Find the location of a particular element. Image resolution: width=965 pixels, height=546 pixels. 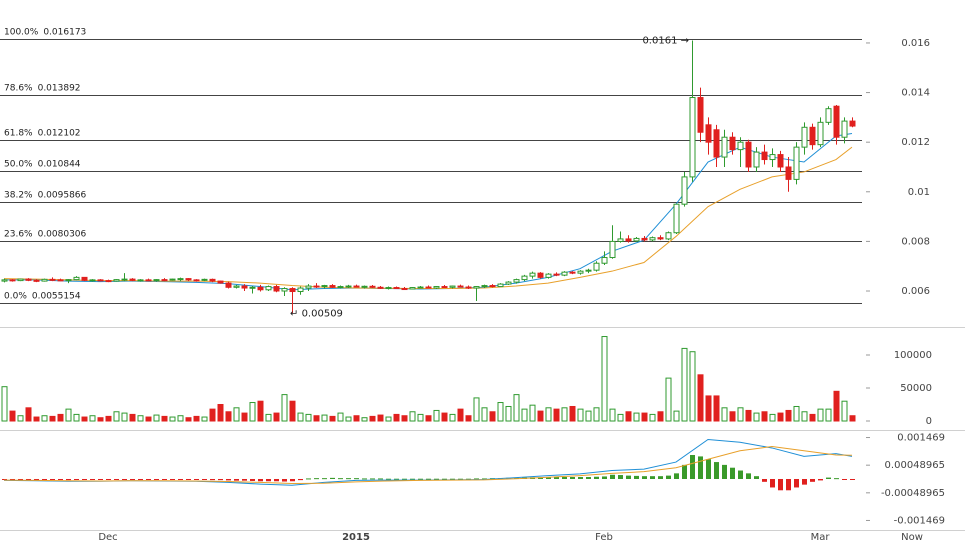

fib-percent: 78.6% is located at coordinates (18, 88).